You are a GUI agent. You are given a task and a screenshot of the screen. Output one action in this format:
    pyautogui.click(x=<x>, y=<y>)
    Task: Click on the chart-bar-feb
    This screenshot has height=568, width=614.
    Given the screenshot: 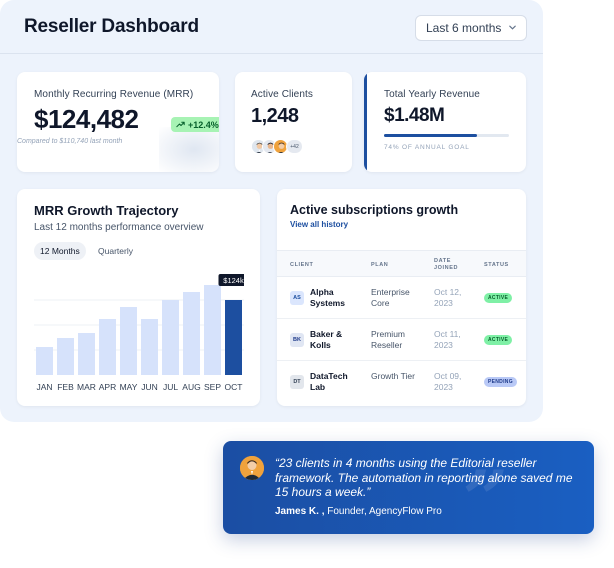 What is the action you would take?
    pyautogui.click(x=65, y=356)
    